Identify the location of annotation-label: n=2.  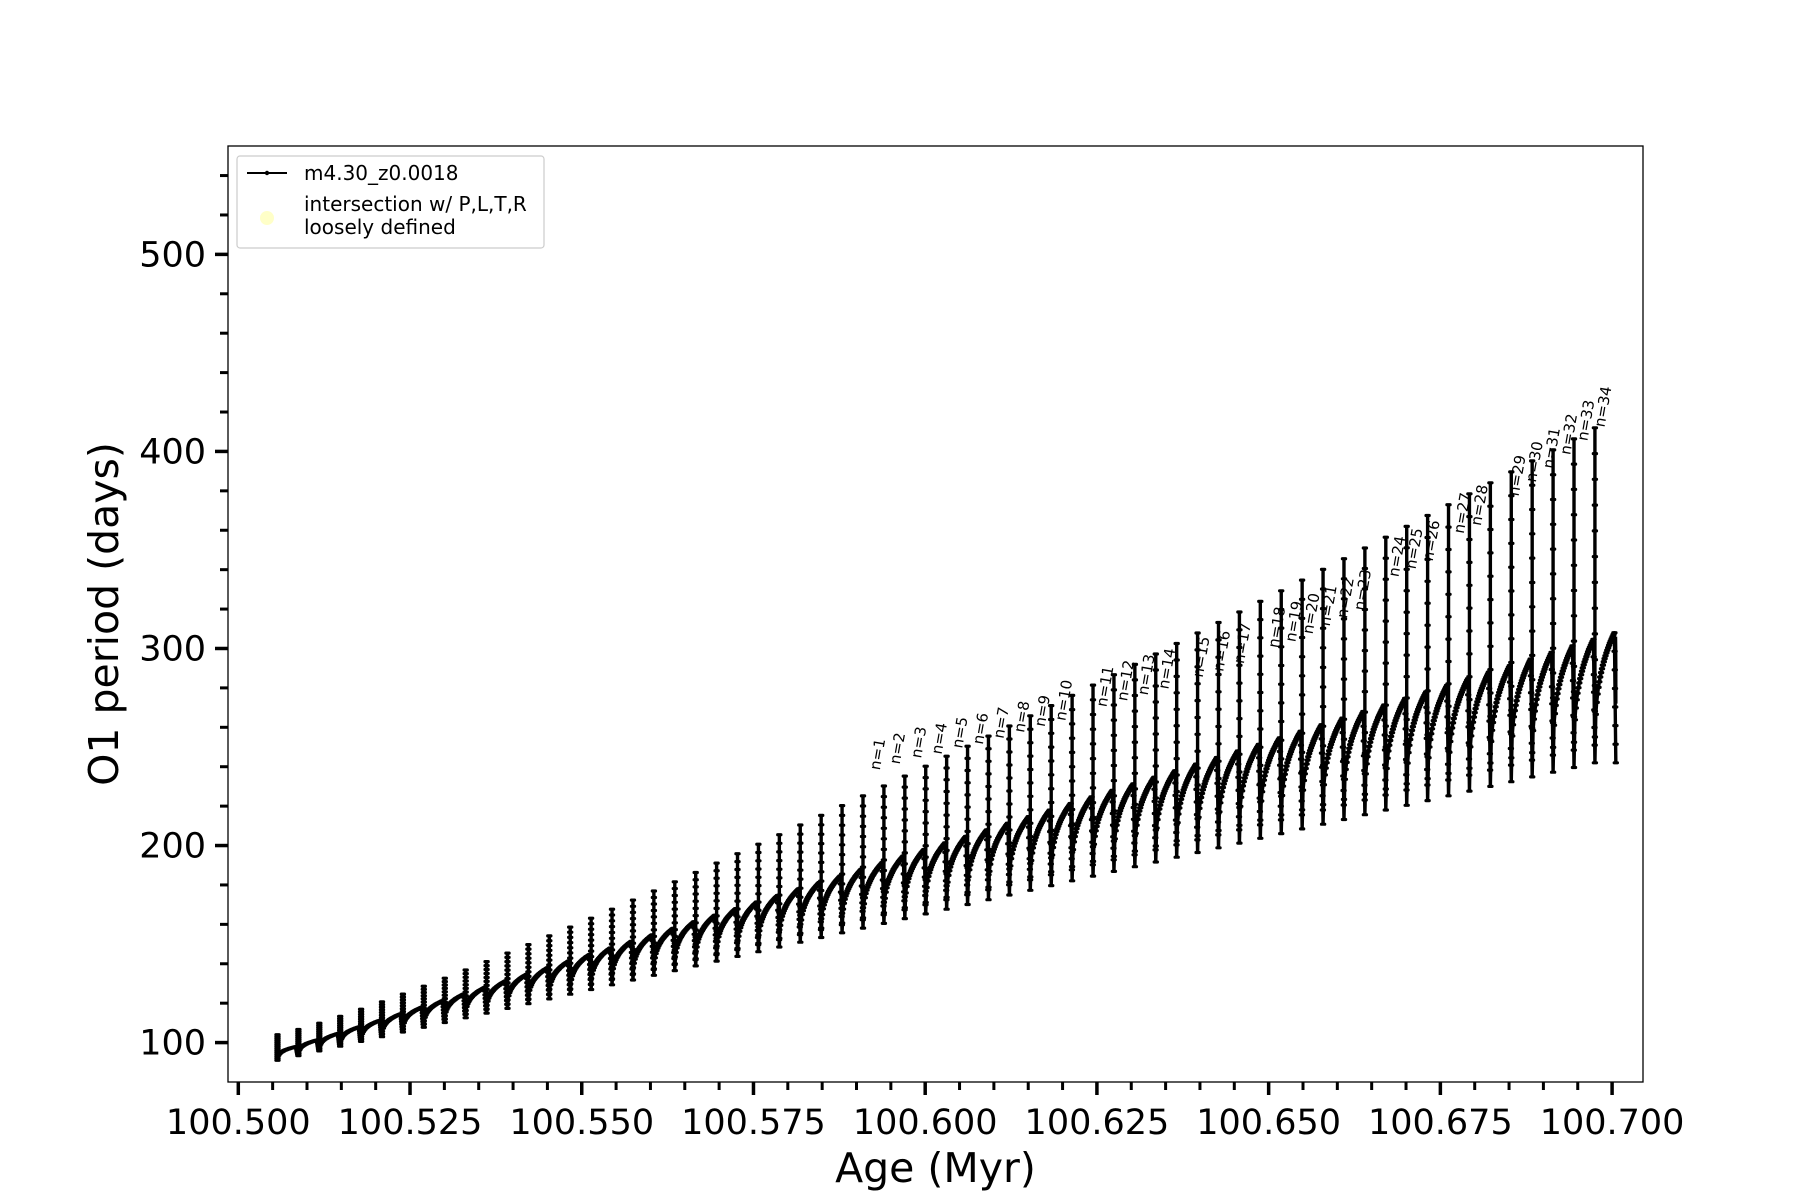
(897, 748).